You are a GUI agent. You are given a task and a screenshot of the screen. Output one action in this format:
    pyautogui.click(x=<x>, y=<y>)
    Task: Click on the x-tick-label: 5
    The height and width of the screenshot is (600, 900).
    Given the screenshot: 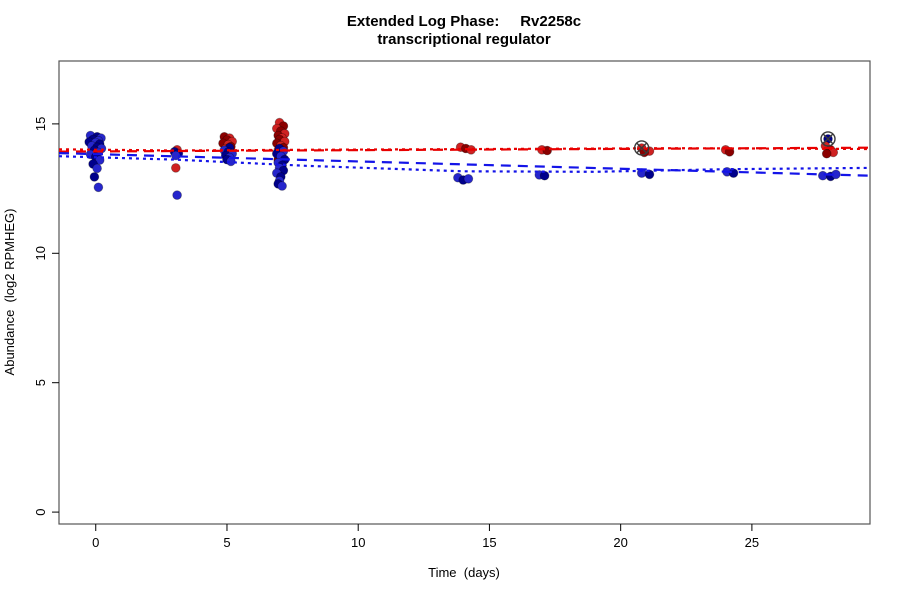 What is the action you would take?
    pyautogui.click(x=226, y=542)
    